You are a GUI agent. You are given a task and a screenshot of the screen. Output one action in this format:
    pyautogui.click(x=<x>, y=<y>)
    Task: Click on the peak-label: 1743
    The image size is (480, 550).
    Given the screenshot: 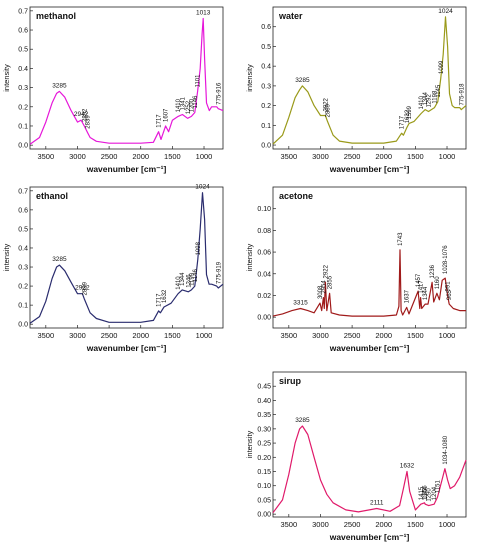 What is the action you would take?
    pyautogui.click(x=401, y=239)
    